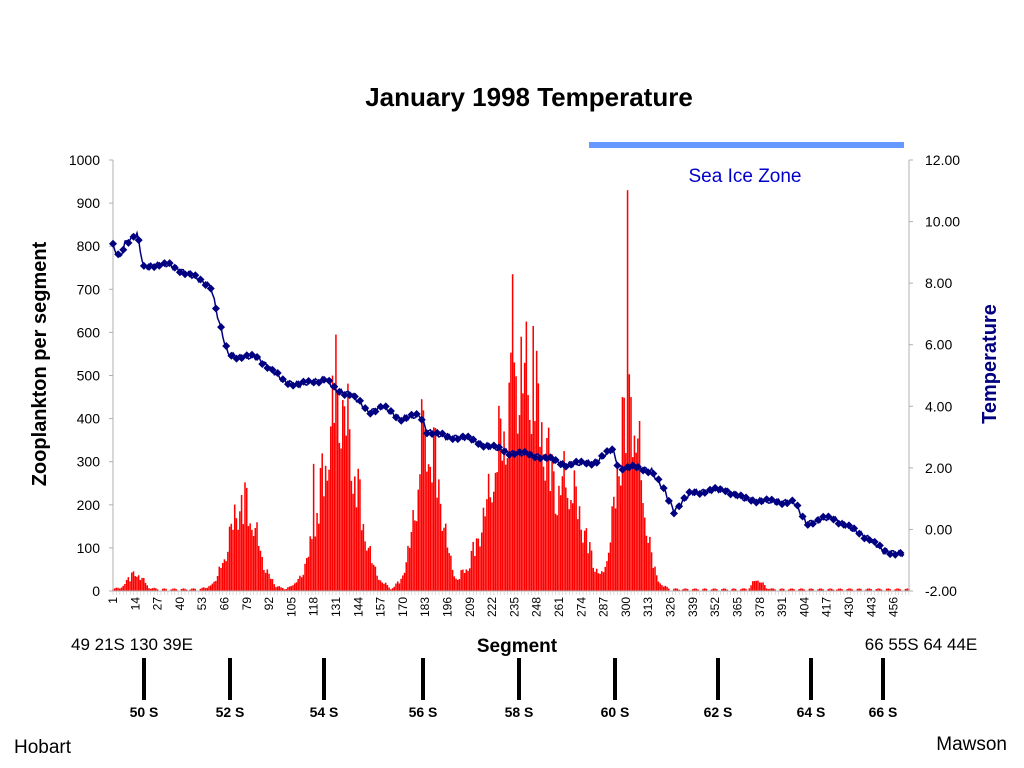 The width and height of the screenshot is (1024, 768). What do you see at coordinates (519, 712) in the screenshot?
I see `latitude-label: 58 S` at bounding box center [519, 712].